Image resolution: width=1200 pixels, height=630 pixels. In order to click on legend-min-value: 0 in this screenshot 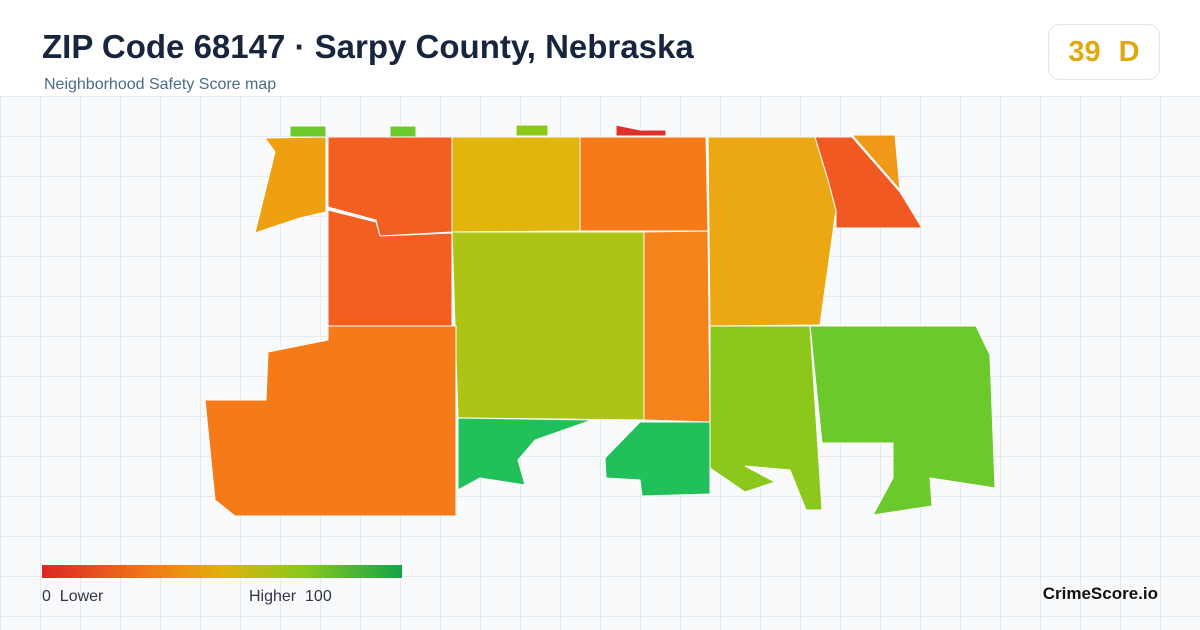, I will do `click(46, 596)`.